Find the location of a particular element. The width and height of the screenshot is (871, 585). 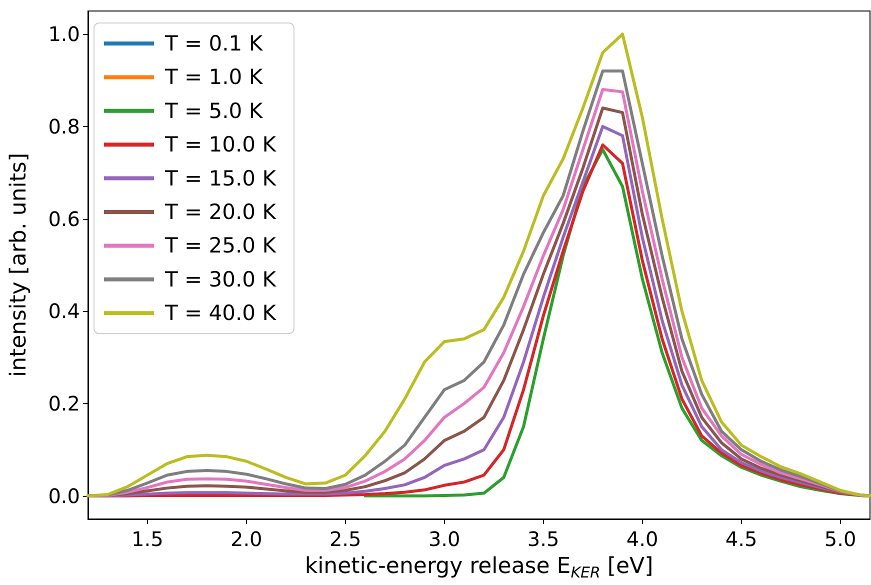

legend-label: T = 5.0 K is located at coordinates (214, 110).